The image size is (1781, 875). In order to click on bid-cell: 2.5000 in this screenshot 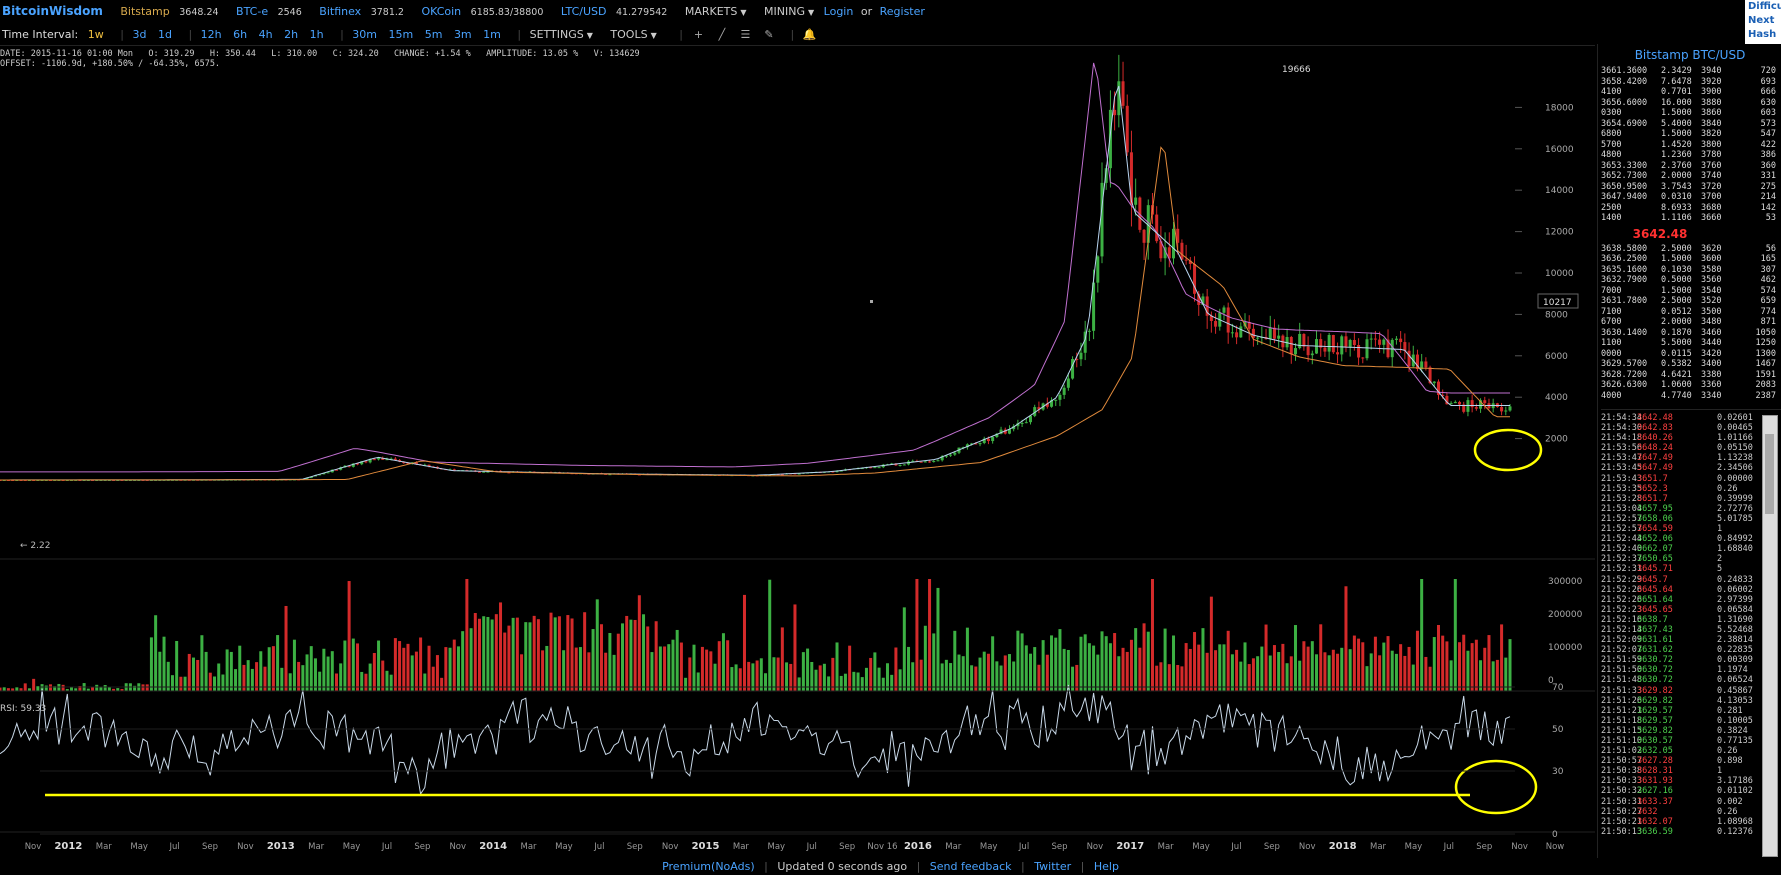, I will do `click(1676, 248)`.